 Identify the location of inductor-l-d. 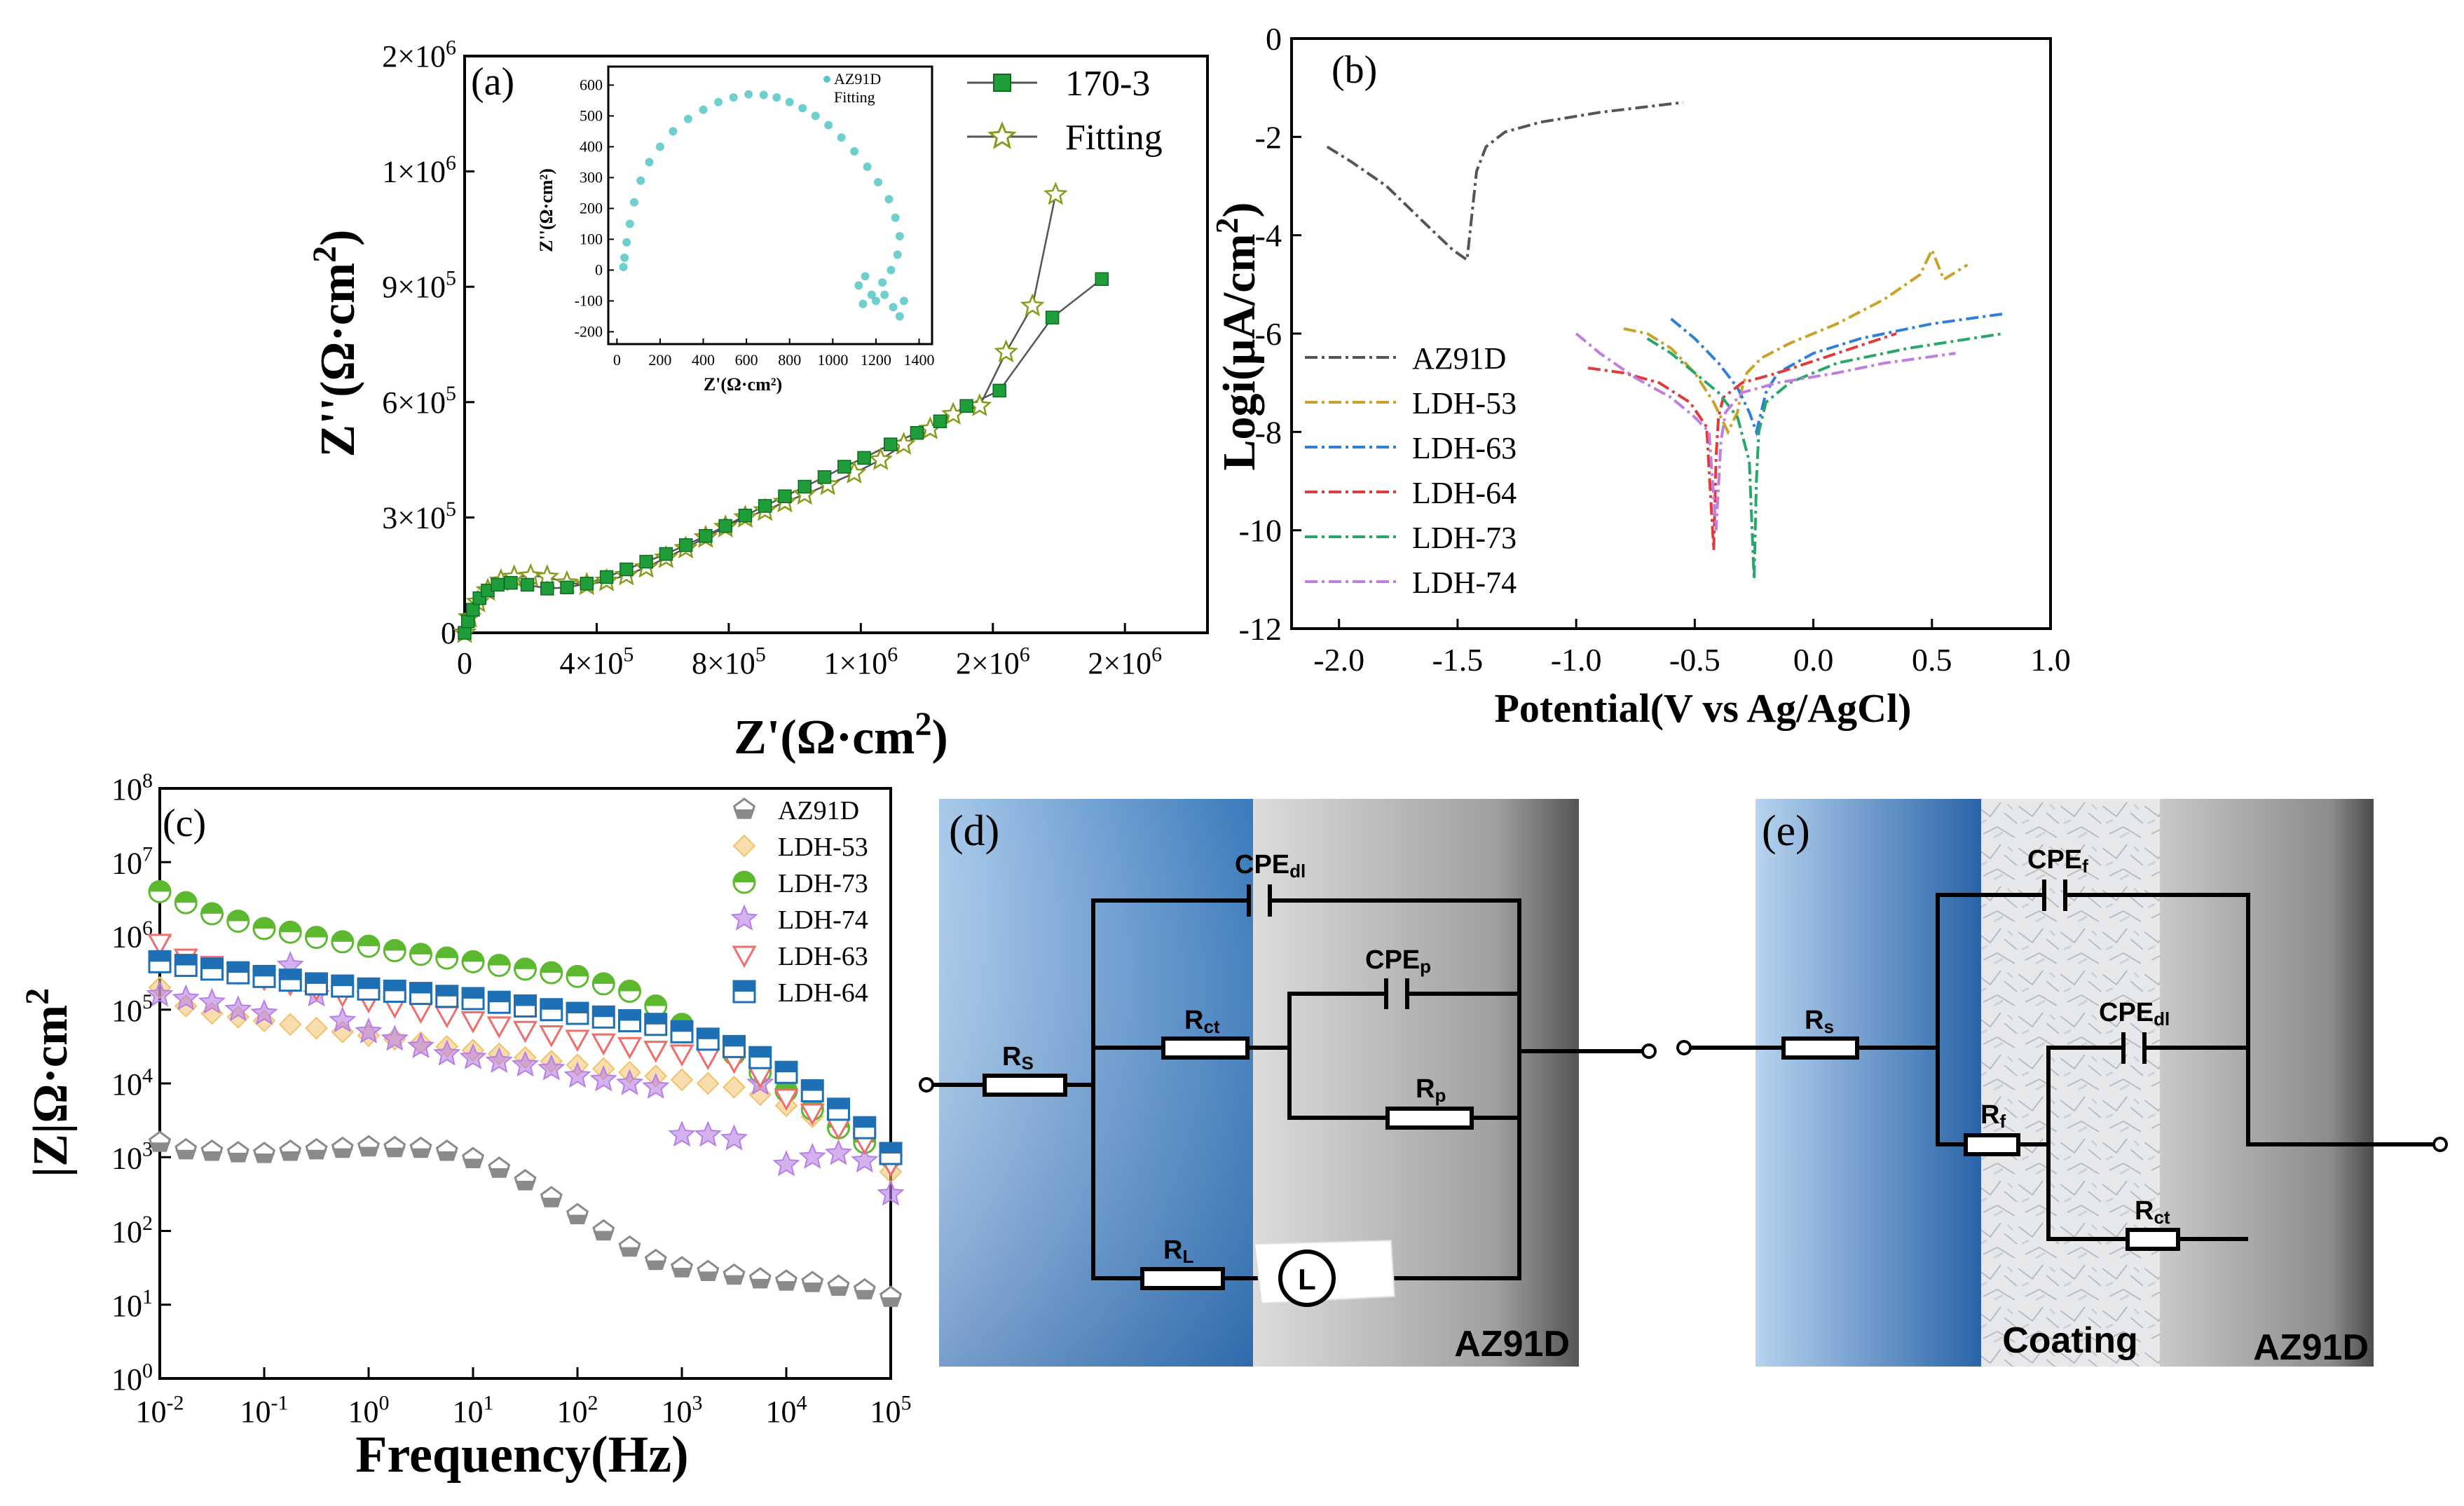
(1307, 1279).